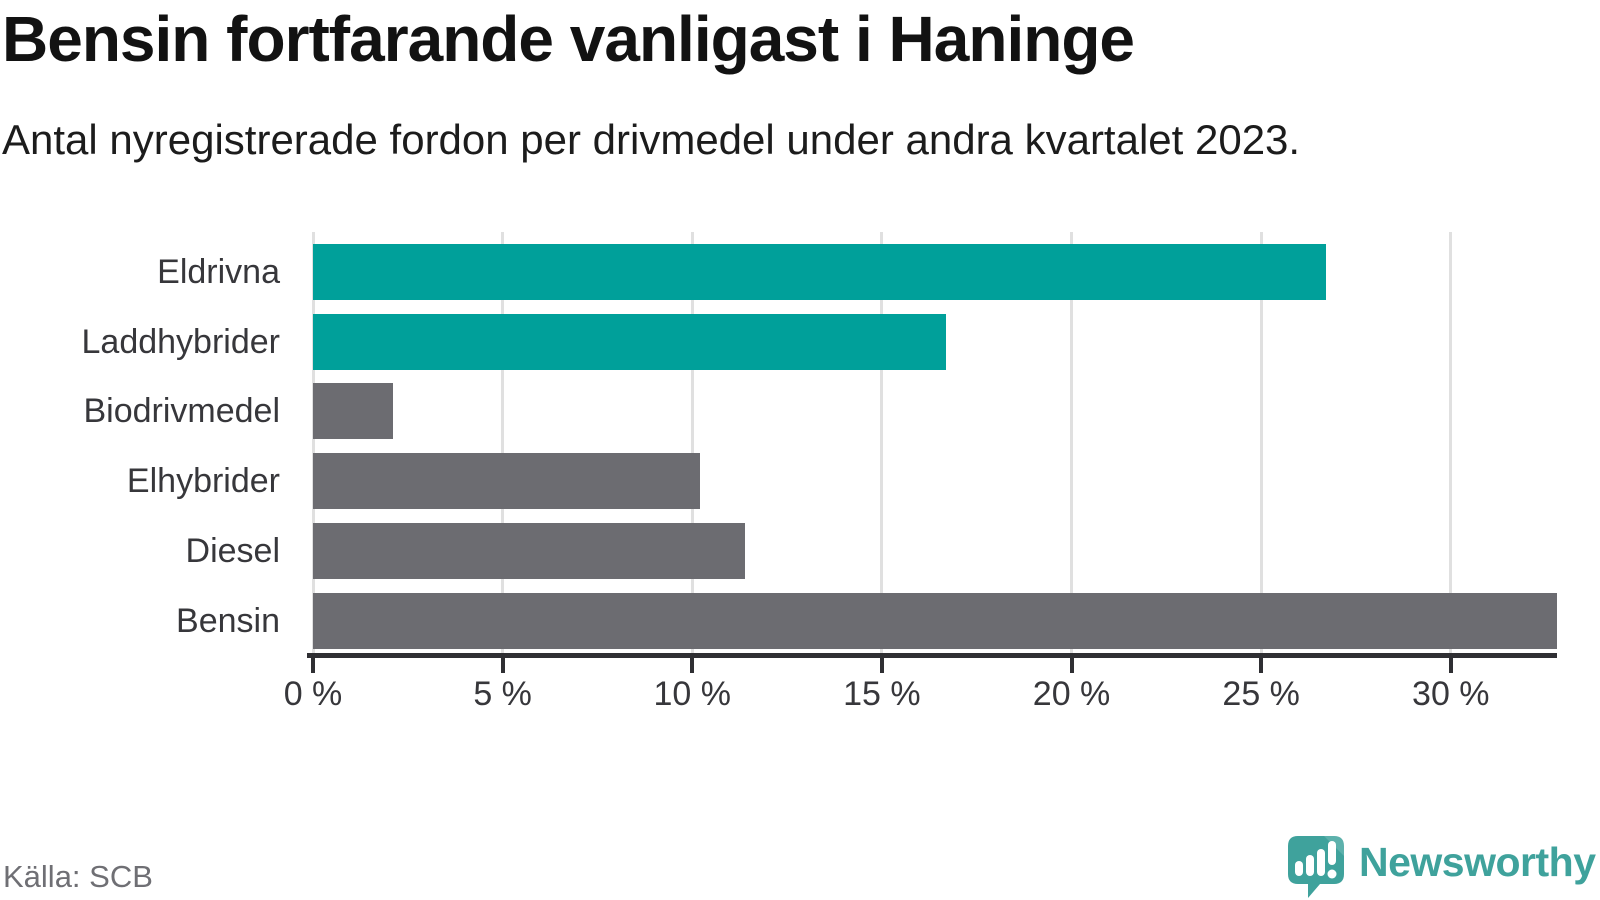  I want to click on bar-row: Eldrivna, so click(857, 272).